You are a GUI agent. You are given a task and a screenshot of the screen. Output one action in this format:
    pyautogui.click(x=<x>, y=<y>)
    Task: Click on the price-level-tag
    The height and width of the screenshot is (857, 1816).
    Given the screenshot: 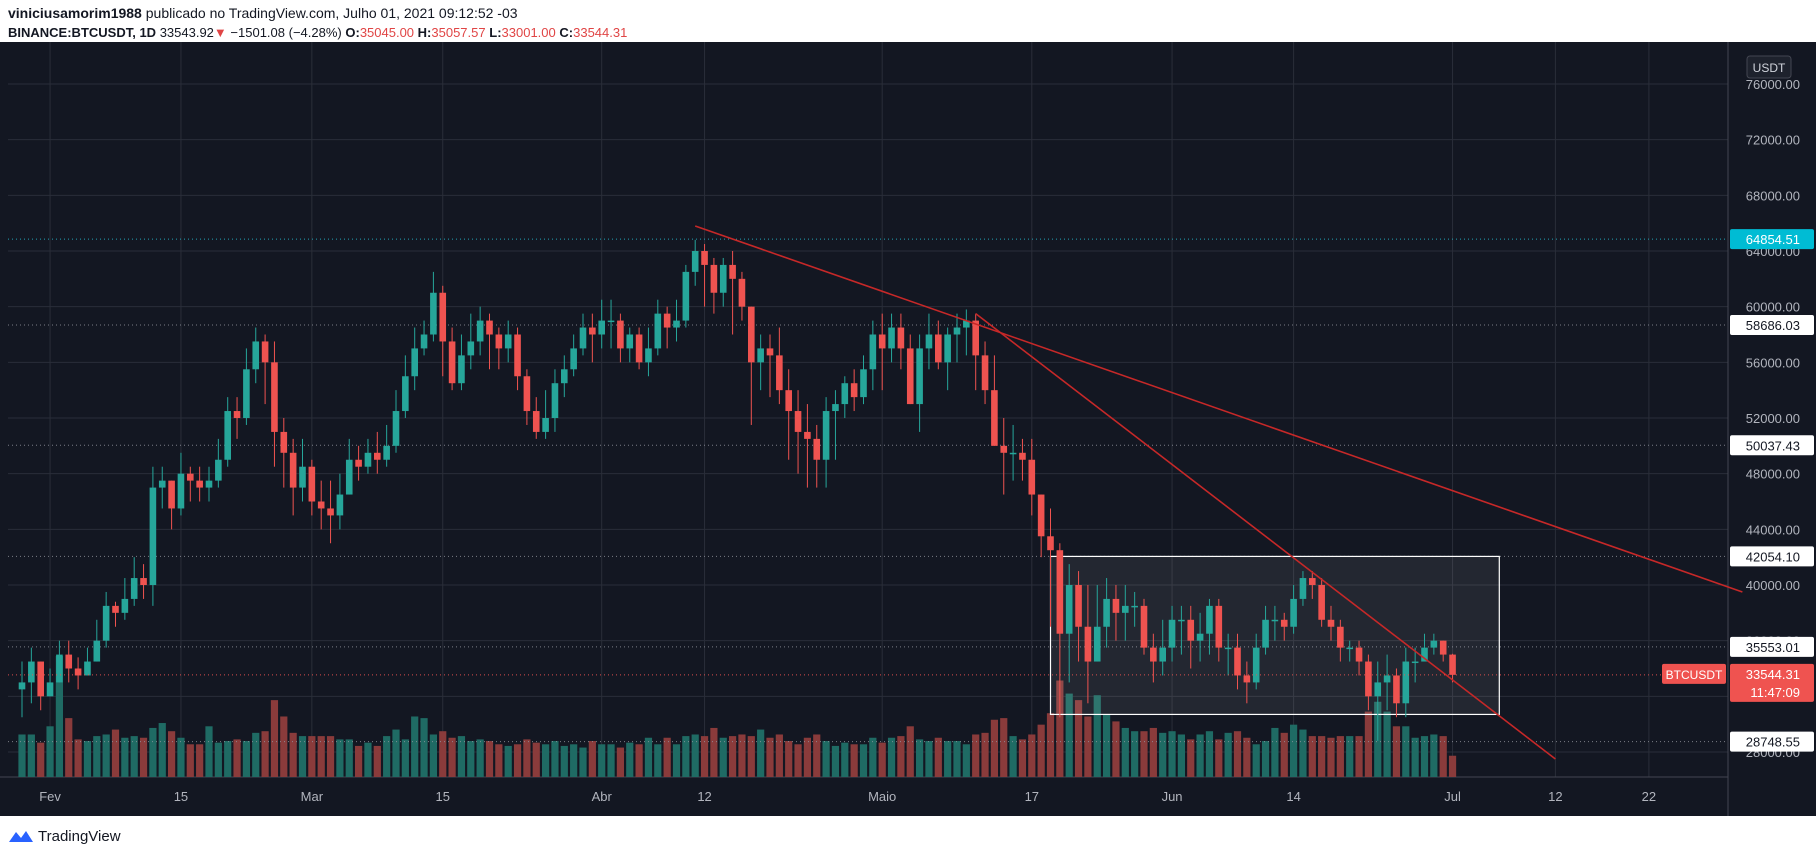 What is the action you would take?
    pyautogui.click(x=1772, y=445)
    